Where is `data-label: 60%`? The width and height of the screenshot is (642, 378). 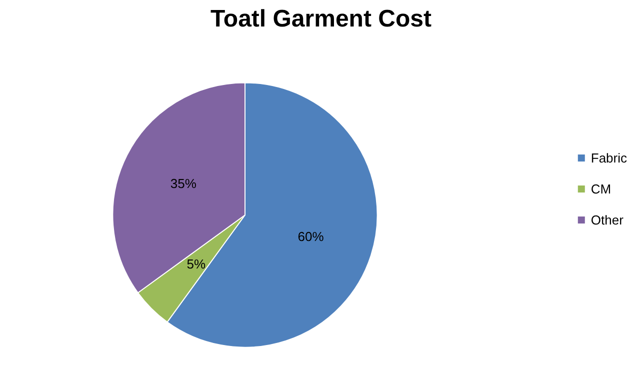
data-label: 60% is located at coordinates (311, 236).